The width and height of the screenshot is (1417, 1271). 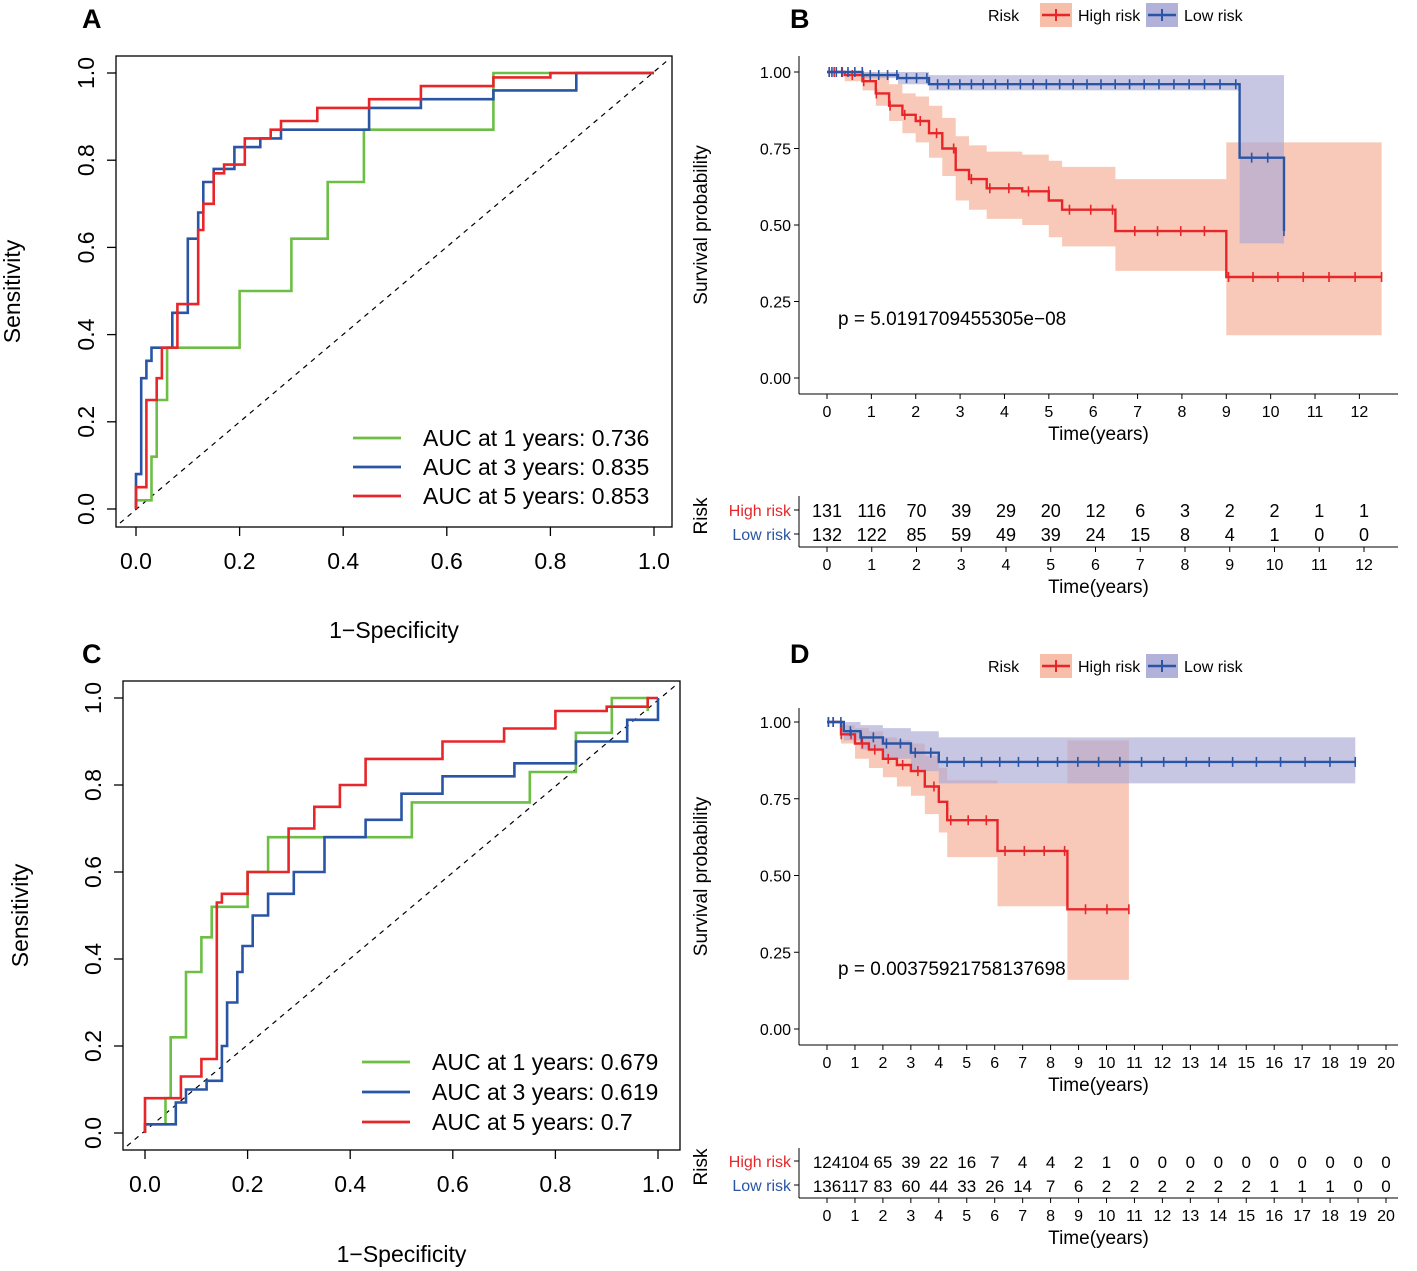 What do you see at coordinates (1107, 1063) in the screenshot?
I see `x-tick-label: 10` at bounding box center [1107, 1063].